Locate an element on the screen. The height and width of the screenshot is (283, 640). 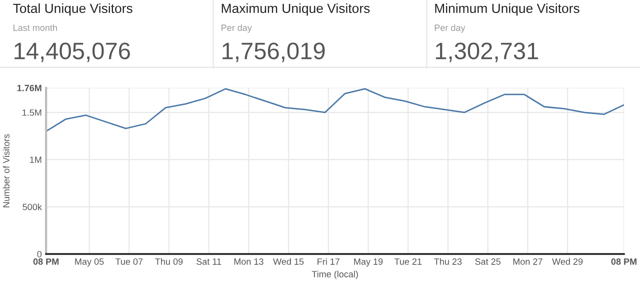
x-tick-label: Mon 27 is located at coordinates (527, 261).